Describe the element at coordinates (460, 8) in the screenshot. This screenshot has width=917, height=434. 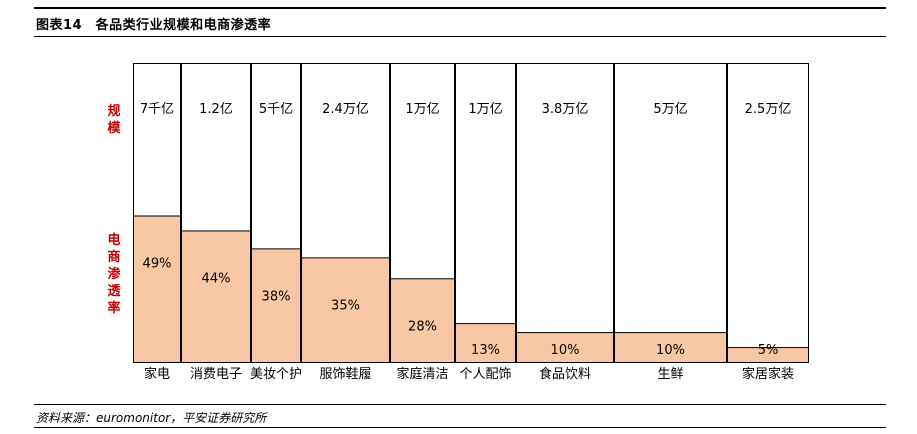
I see `top-rule` at that location.